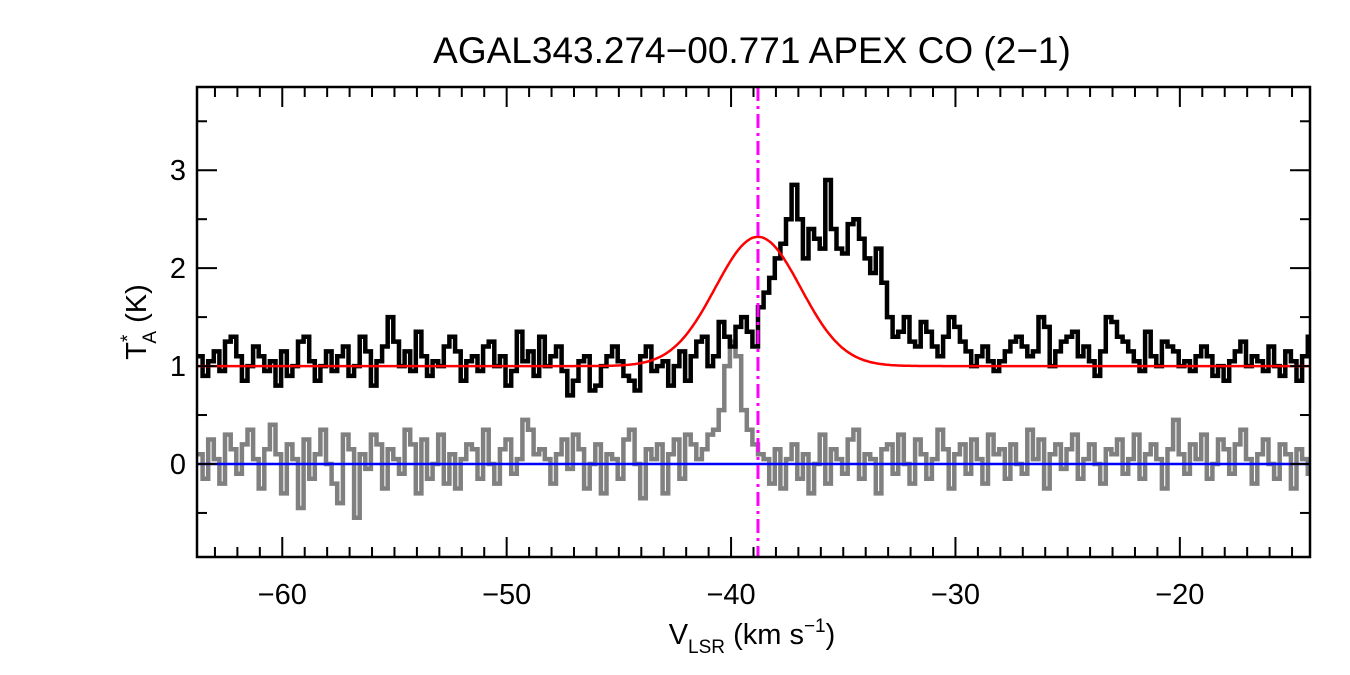  Describe the element at coordinates (178, 318) in the screenshot. I see `y-tick-labels: 0 1 2 3` at that location.